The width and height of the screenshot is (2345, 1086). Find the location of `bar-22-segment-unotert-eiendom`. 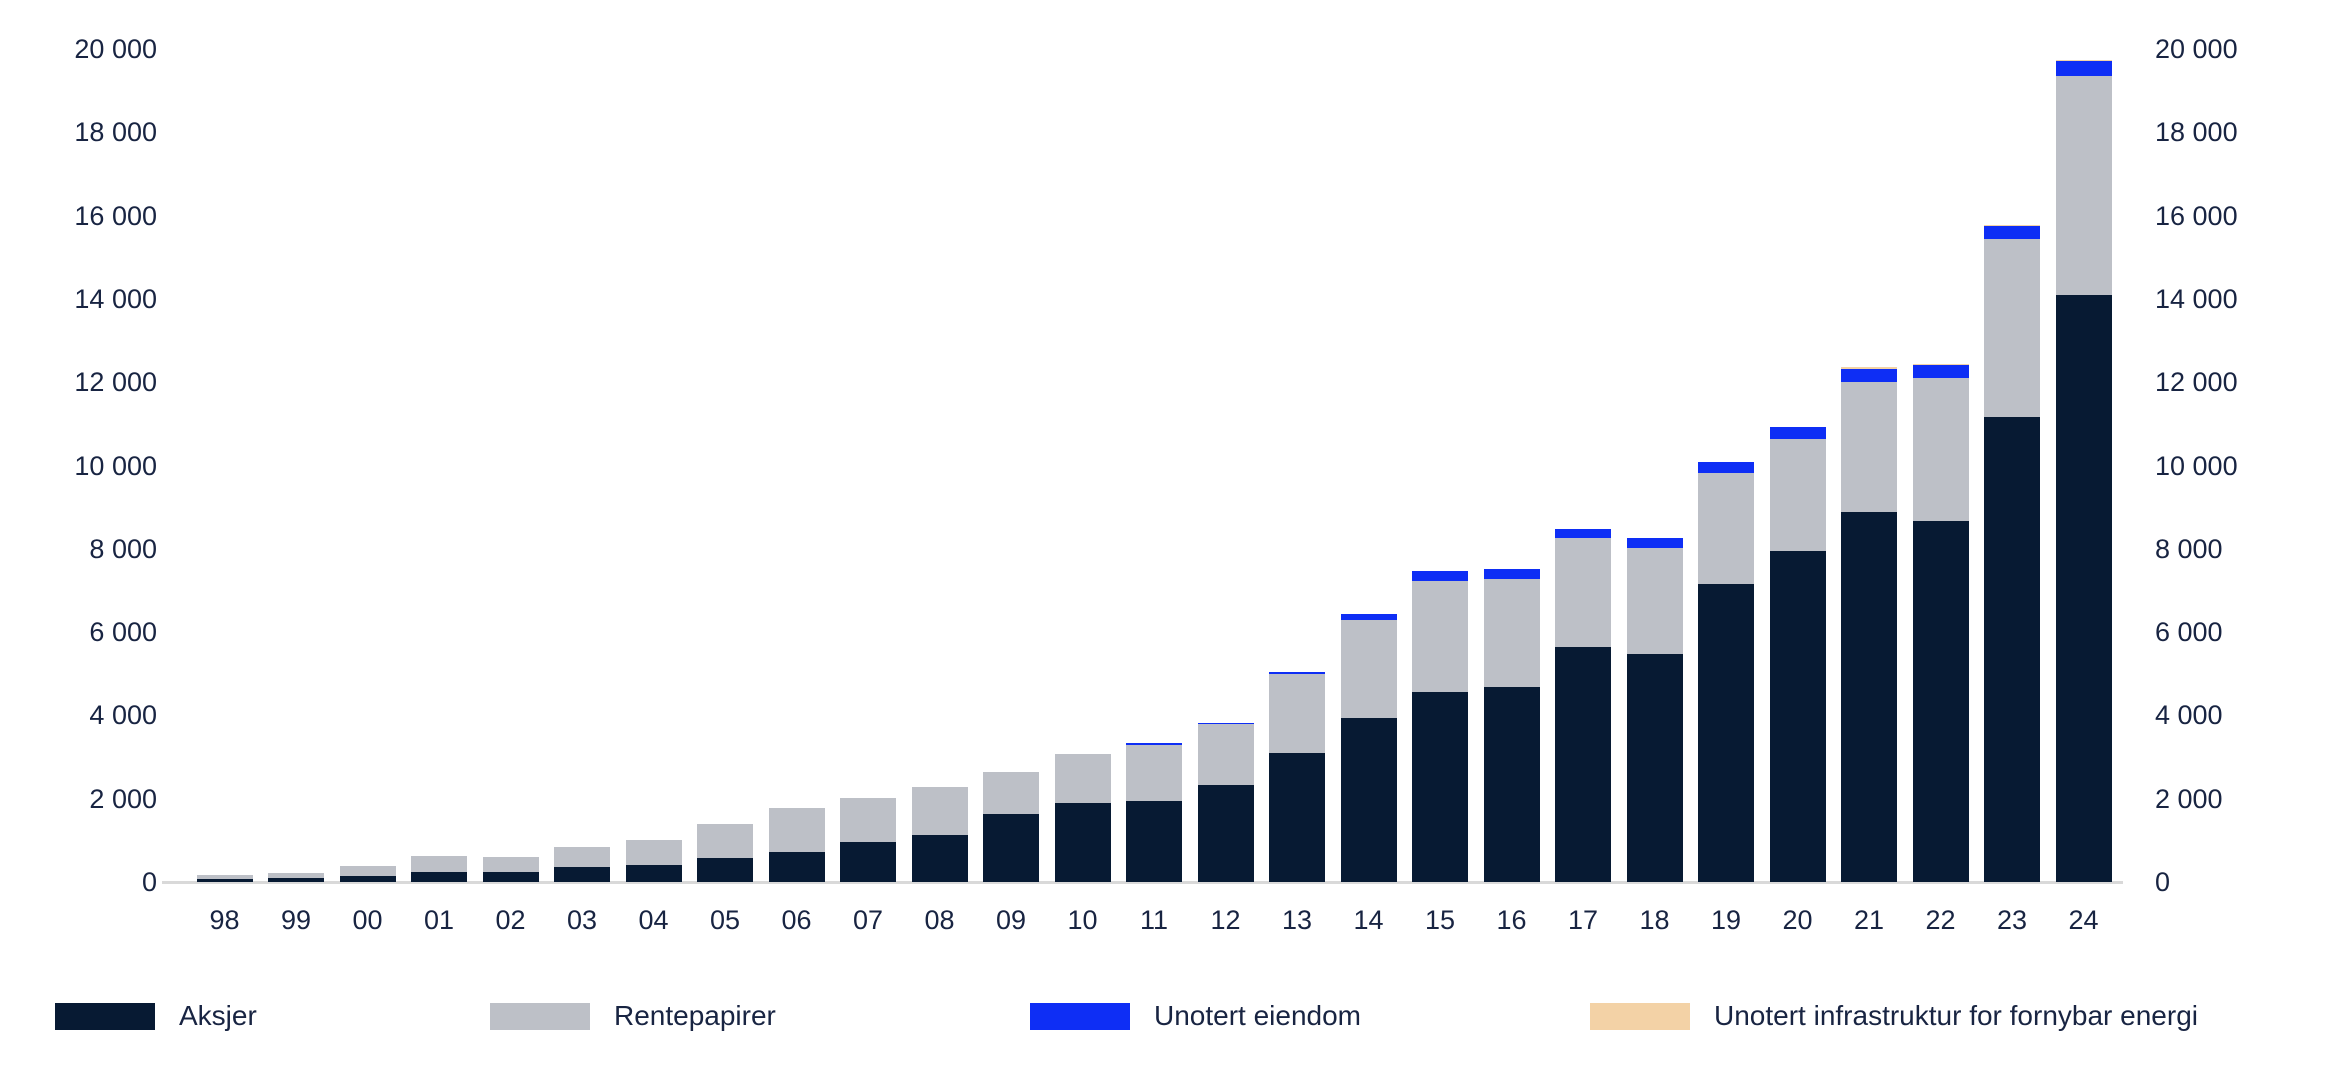

bar-22-segment-unotert-eiendom is located at coordinates (1940, 371).